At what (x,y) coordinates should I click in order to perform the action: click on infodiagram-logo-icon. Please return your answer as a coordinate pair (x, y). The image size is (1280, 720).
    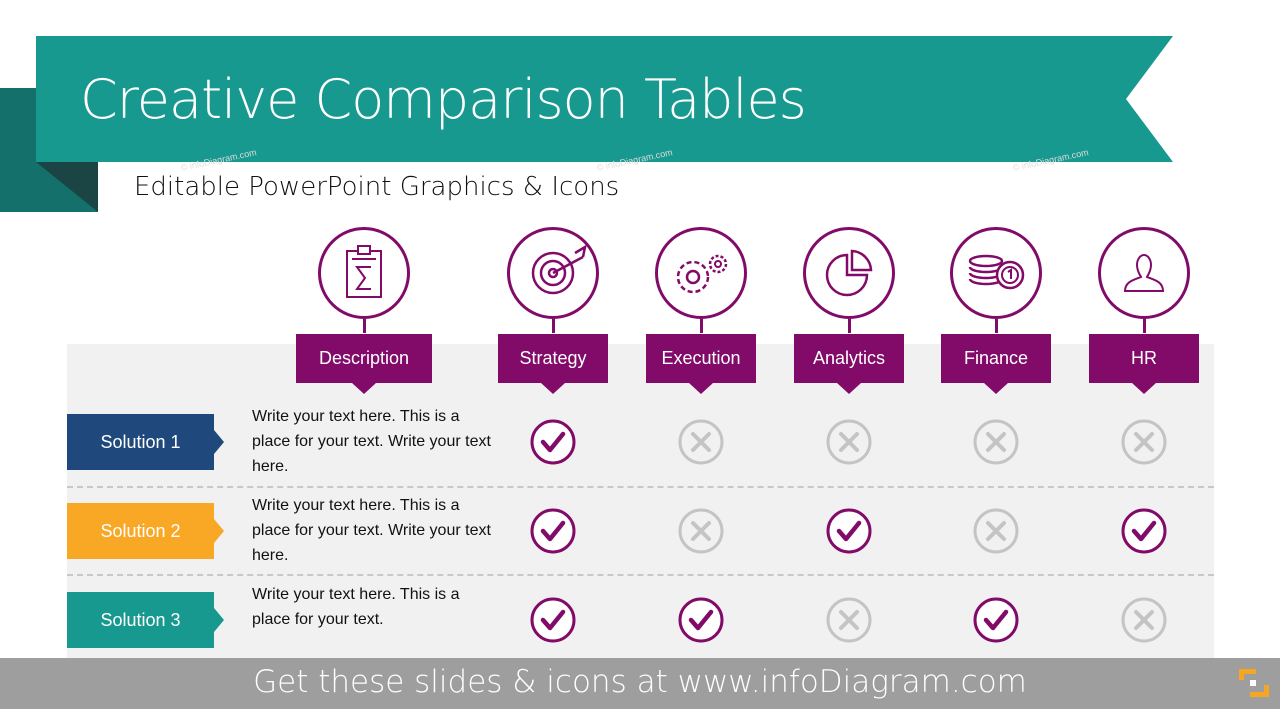
    Looking at the image, I should click on (1254, 683).